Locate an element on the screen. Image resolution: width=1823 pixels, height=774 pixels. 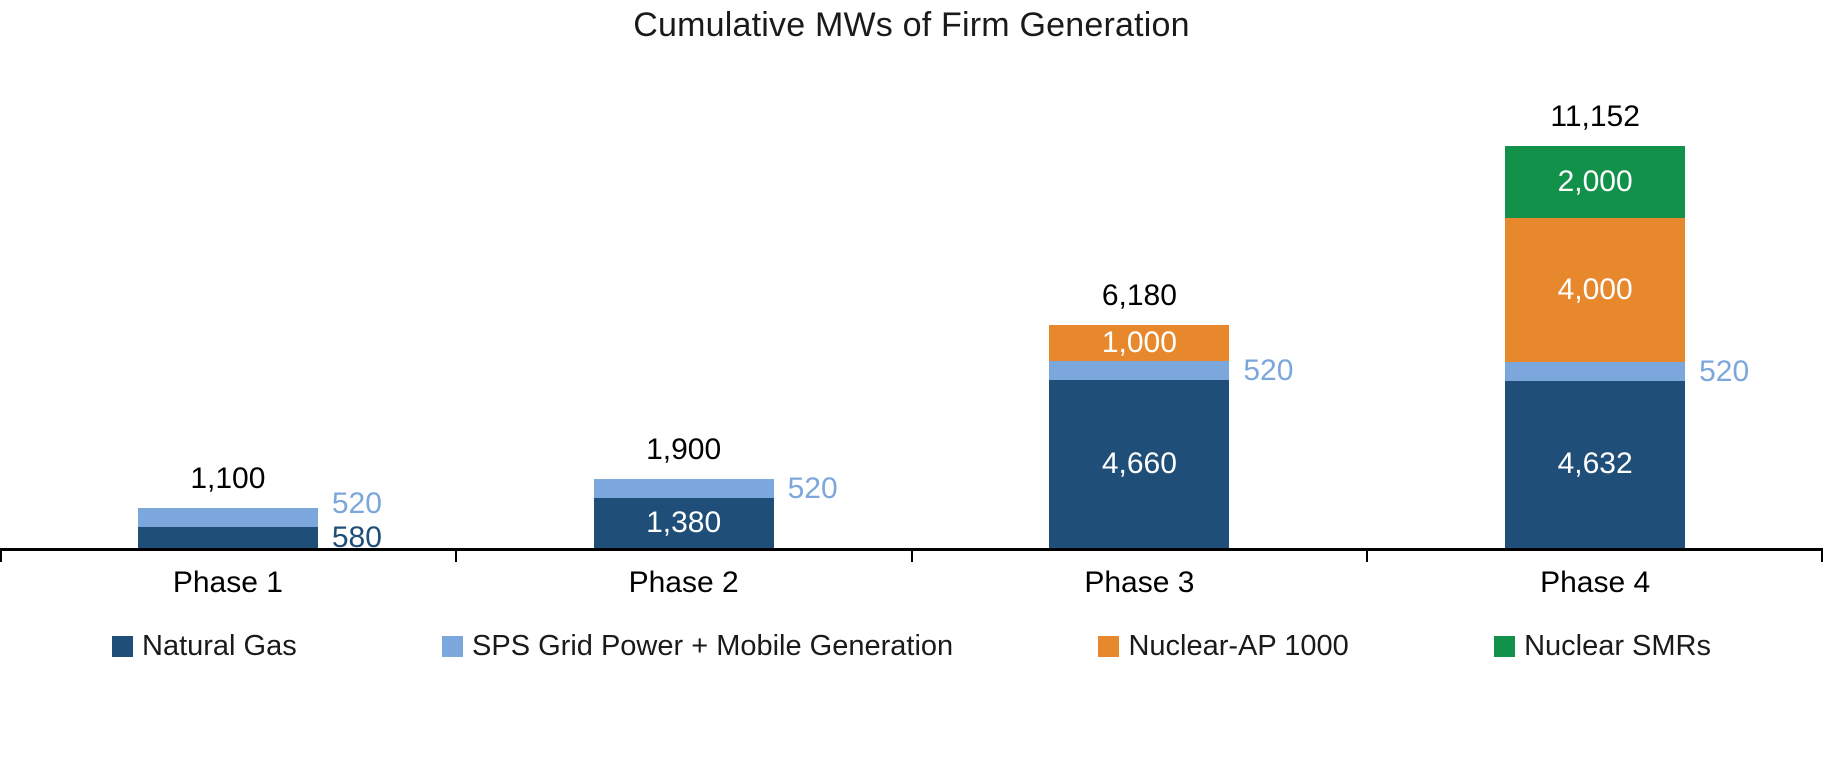
legend-item: Nuclear-AP 1000 is located at coordinates (1223, 646).